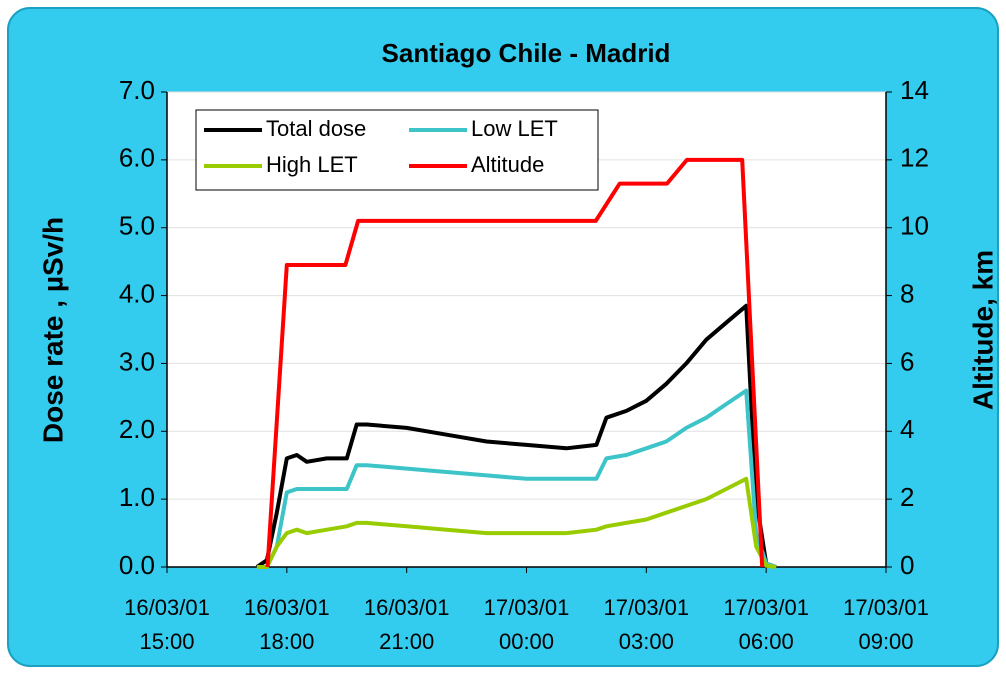  Describe the element at coordinates (316, 128) in the screenshot. I see `legend-label: Total dose` at that location.